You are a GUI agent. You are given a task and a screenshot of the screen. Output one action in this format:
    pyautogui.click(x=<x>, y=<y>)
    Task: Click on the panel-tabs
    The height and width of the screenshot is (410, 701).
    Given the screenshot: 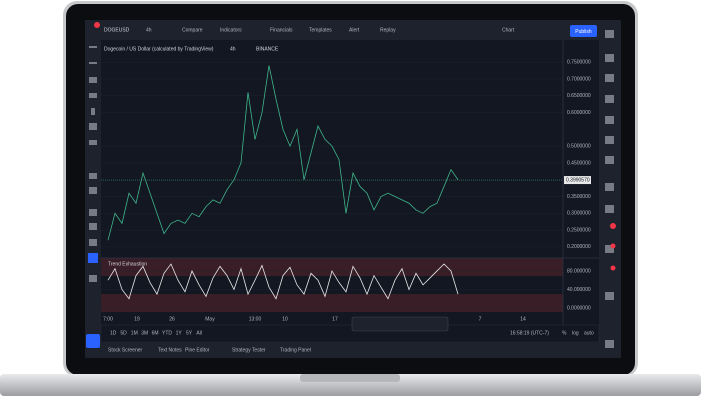 What is the action you would take?
    pyautogui.click(x=350, y=350)
    